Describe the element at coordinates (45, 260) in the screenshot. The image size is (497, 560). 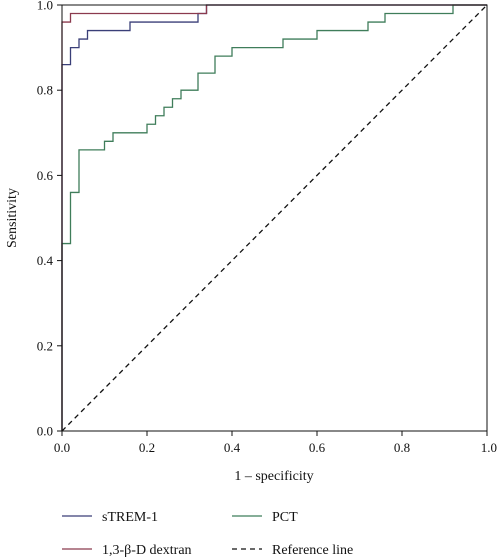
I see `y-tick-label: 0.4` at that location.